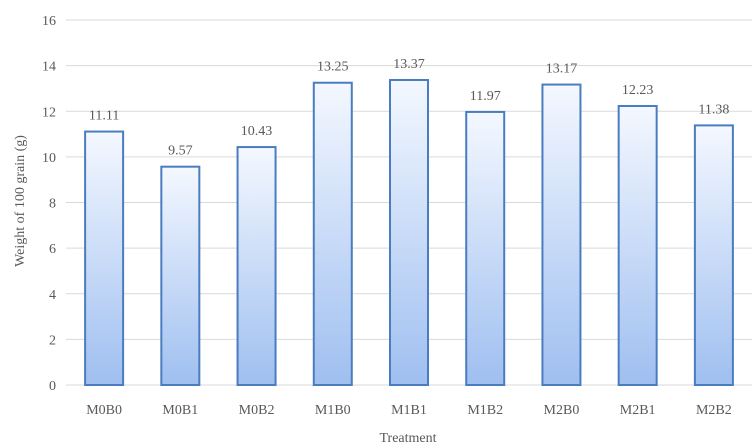 The height and width of the screenshot is (447, 752). Describe the element at coordinates (485, 96) in the screenshot. I see `data-label: 11.97` at that location.